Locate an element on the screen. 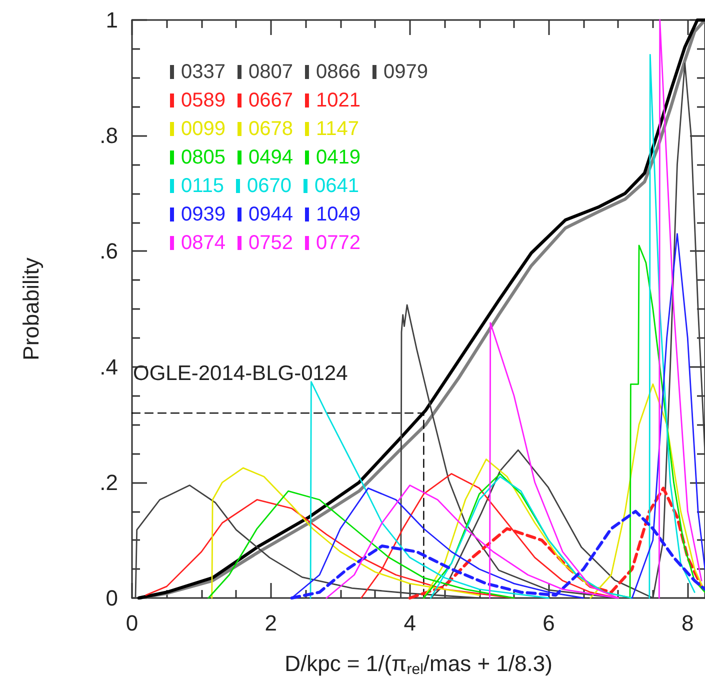  x-tick-label: 6 is located at coordinates (548, 623).